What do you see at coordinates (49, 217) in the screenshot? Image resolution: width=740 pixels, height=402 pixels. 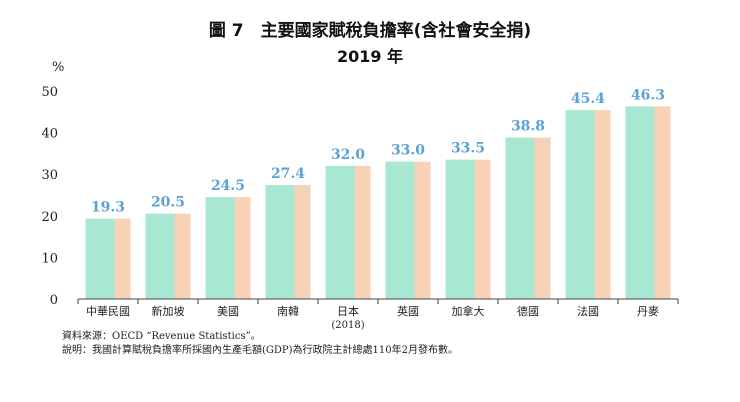 I see `y-tick-label: 20` at bounding box center [49, 217].